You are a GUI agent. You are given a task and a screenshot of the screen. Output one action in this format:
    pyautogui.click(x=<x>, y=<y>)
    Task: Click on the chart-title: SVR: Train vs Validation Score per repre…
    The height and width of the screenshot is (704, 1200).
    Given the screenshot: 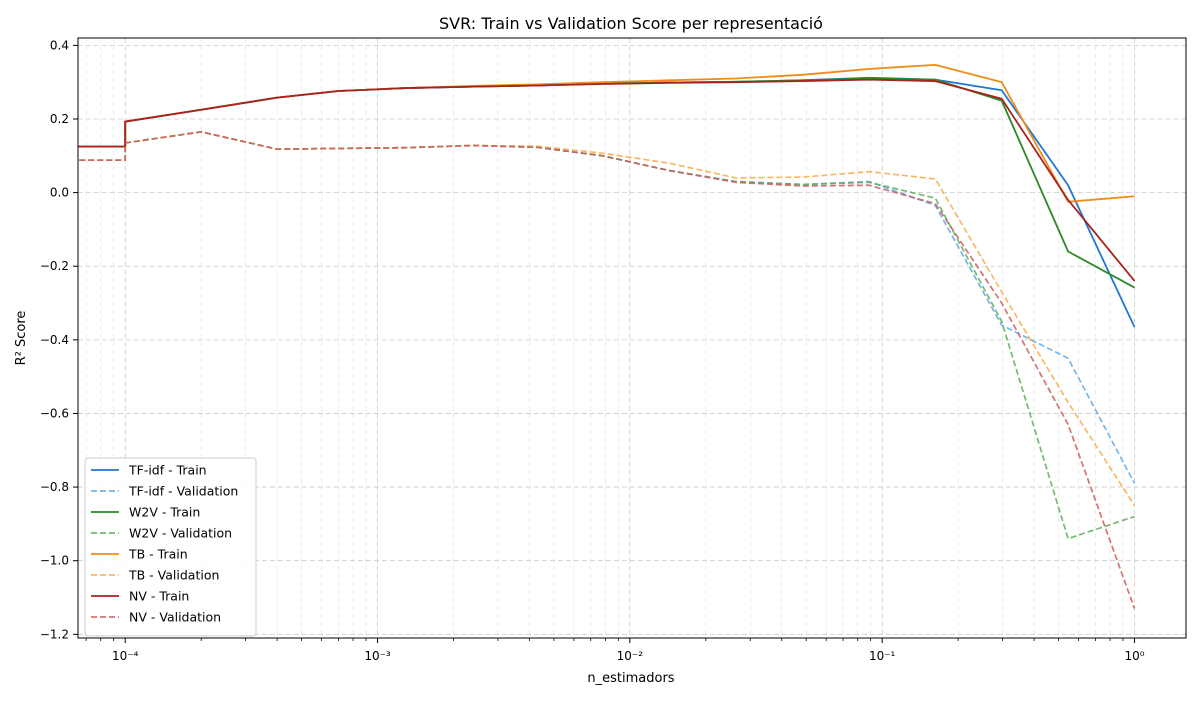 What is the action you would take?
    pyautogui.click(x=631, y=23)
    